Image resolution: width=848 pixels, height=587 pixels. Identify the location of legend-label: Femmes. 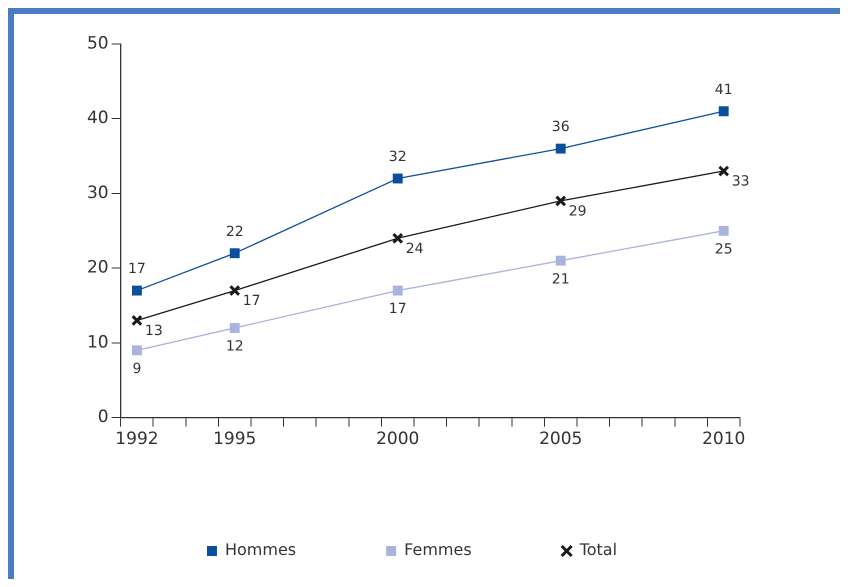
(438, 550).